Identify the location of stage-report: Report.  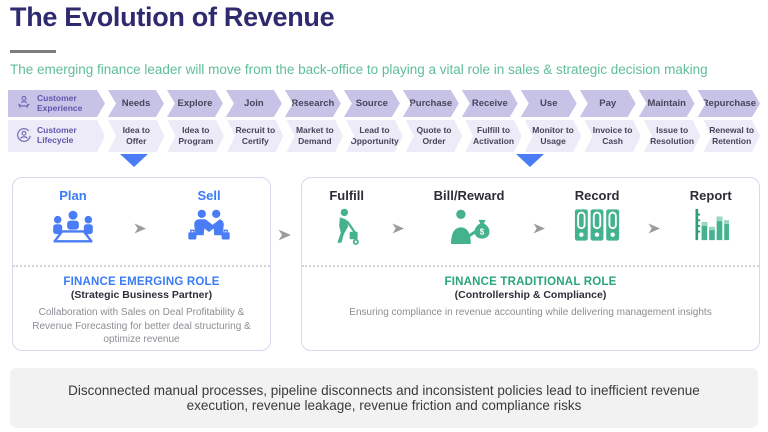
(711, 217).